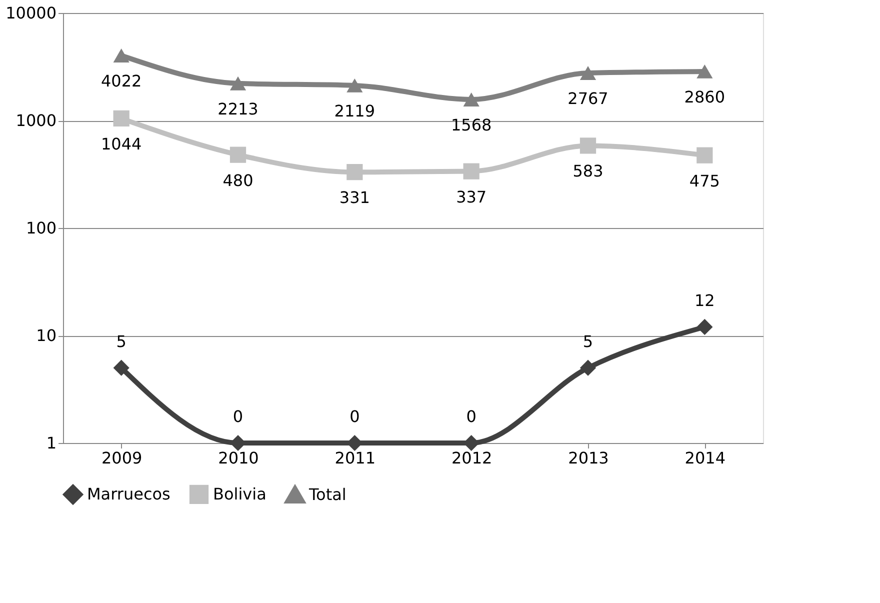  I want to click on data-label: 331, so click(354, 198).